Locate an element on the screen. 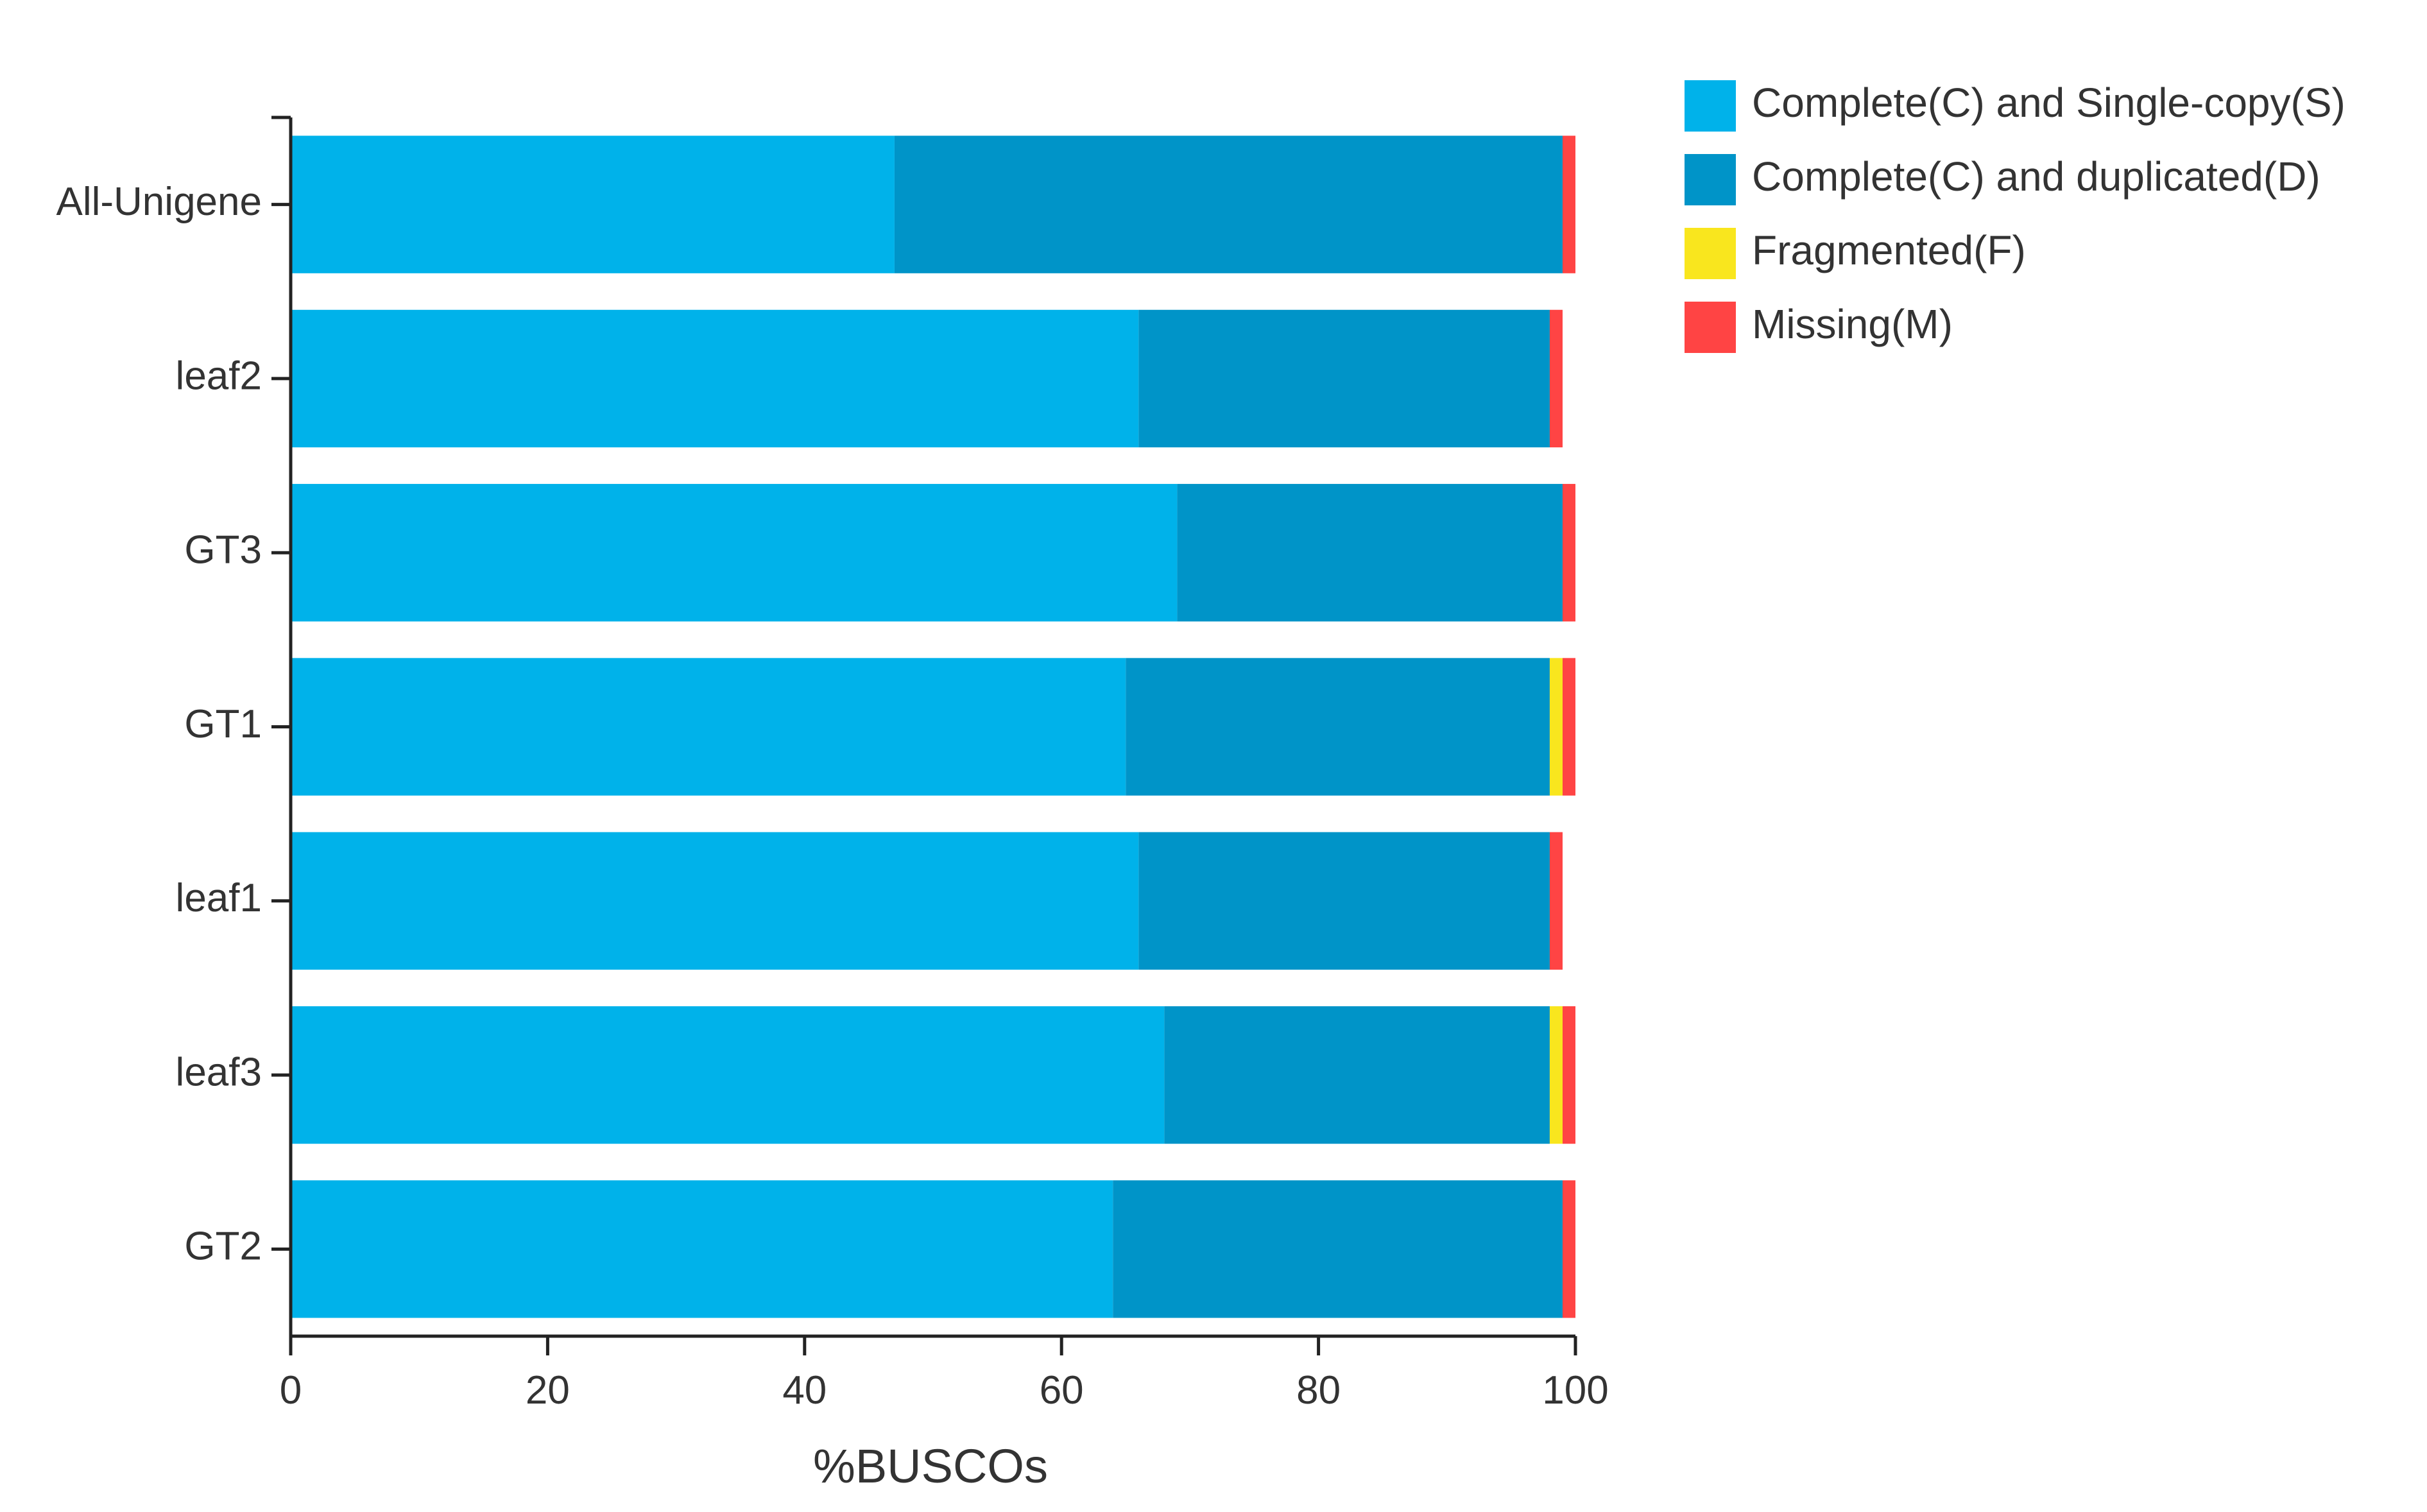 This screenshot has height=1512, width=2427. y-tick-label: leaf3 is located at coordinates (219, 1072).